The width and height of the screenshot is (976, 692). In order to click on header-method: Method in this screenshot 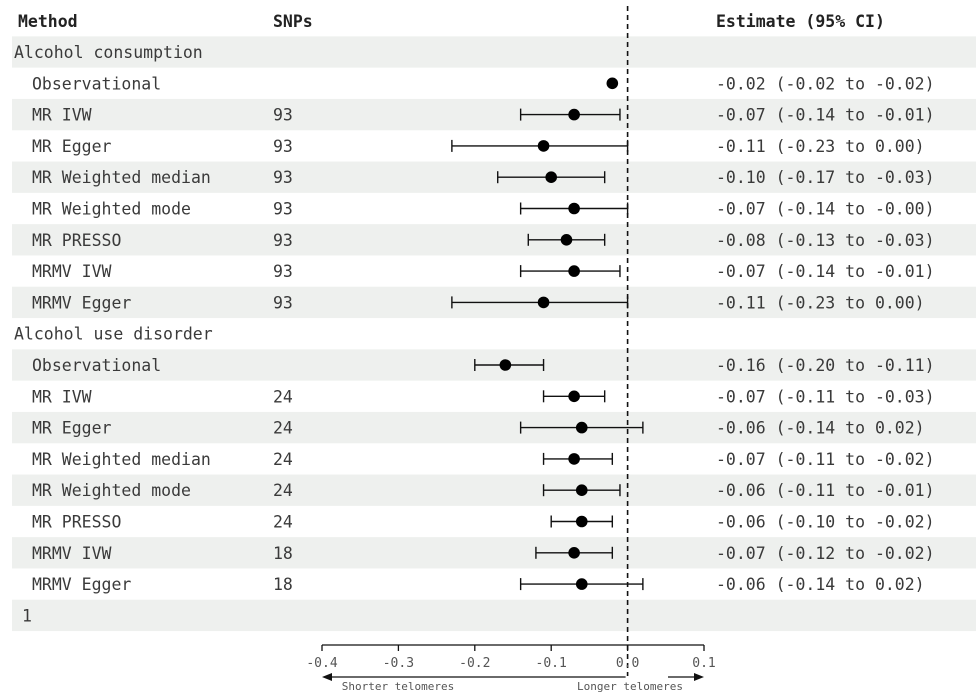, I will do `click(48, 21)`.